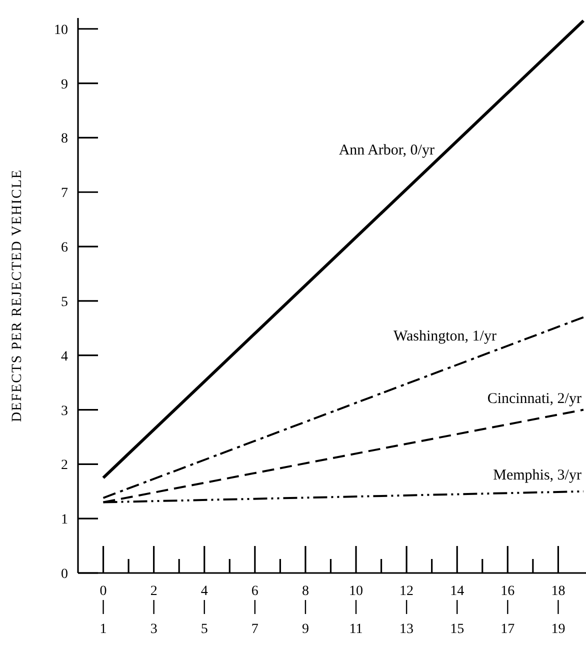 This screenshot has height=657, width=586. Describe the element at coordinates (507, 629) in the screenshot. I see `x2-tick-label: 17` at that location.